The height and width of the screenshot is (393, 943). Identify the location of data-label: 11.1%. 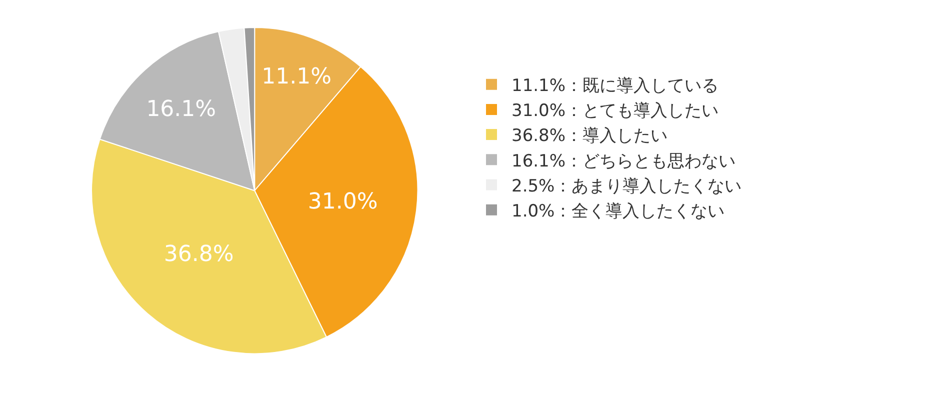
(297, 77).